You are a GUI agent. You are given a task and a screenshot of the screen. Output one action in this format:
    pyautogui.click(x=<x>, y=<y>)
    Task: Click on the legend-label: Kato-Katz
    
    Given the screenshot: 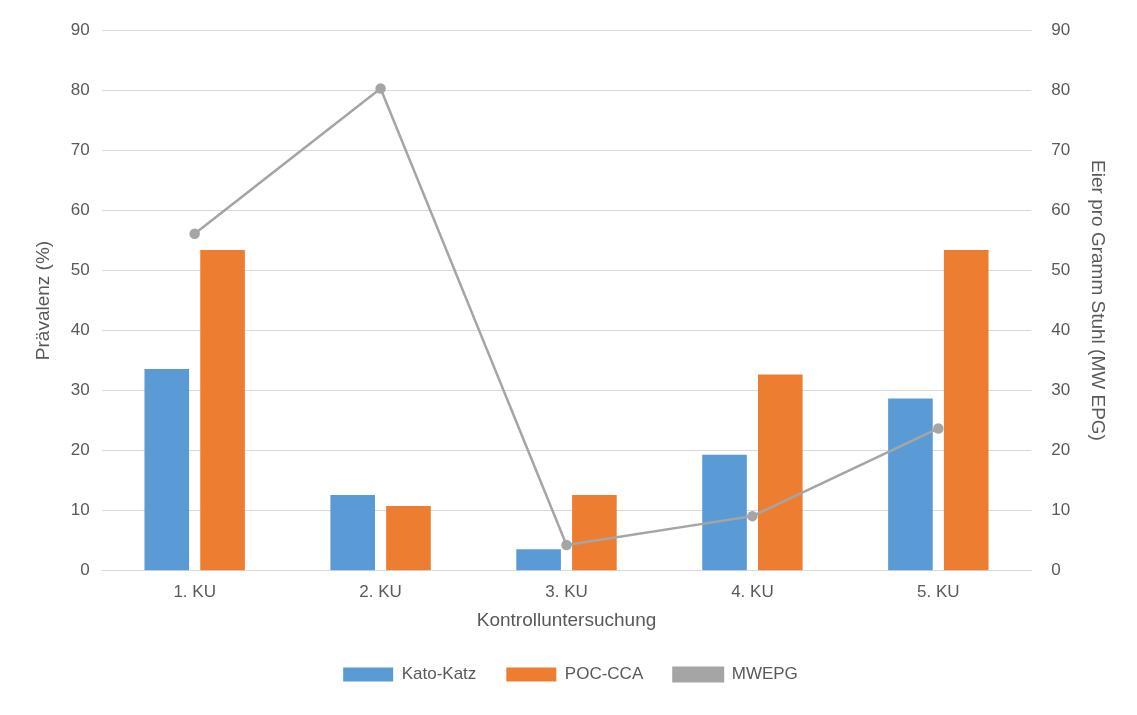 What is the action you would take?
    pyautogui.click(x=439, y=674)
    